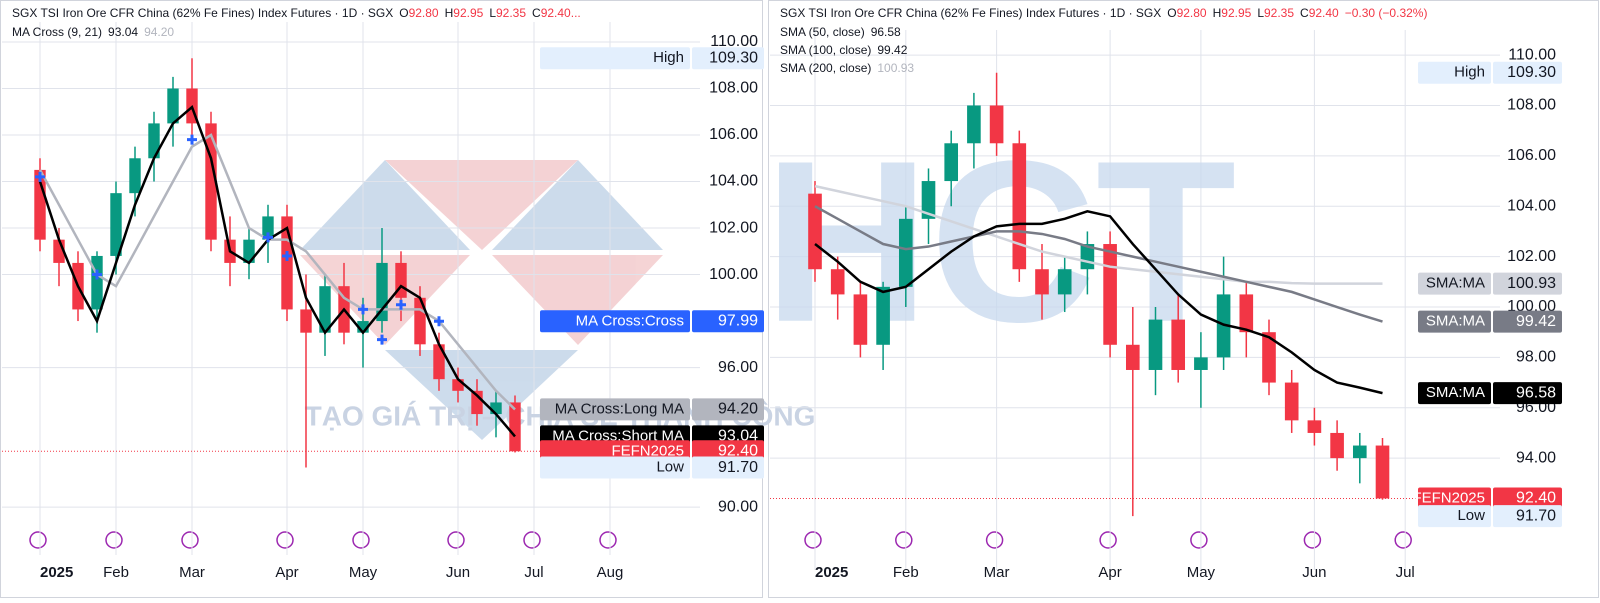  Describe the element at coordinates (1536, 515) in the screenshot. I see `price-tag-value: 91.70` at that location.